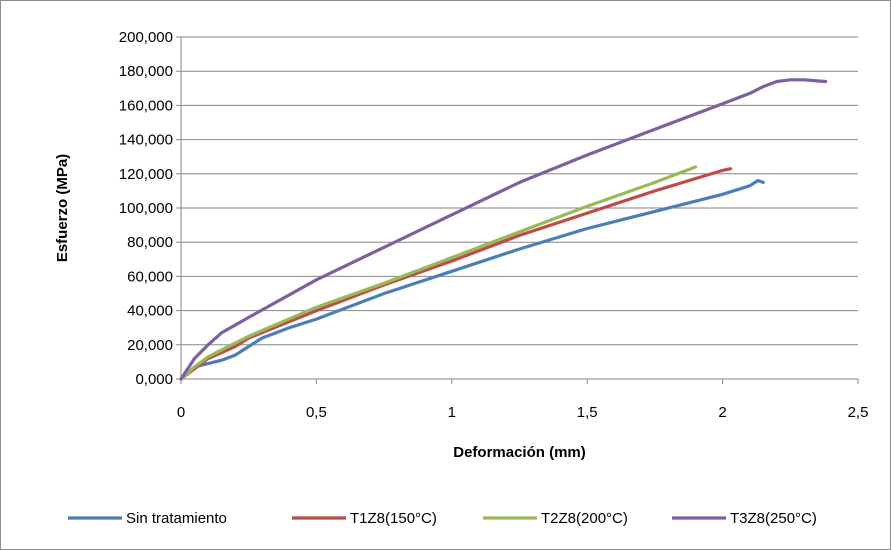  What do you see at coordinates (146, 208) in the screenshot?
I see `y-tick-label: 100,000` at bounding box center [146, 208].